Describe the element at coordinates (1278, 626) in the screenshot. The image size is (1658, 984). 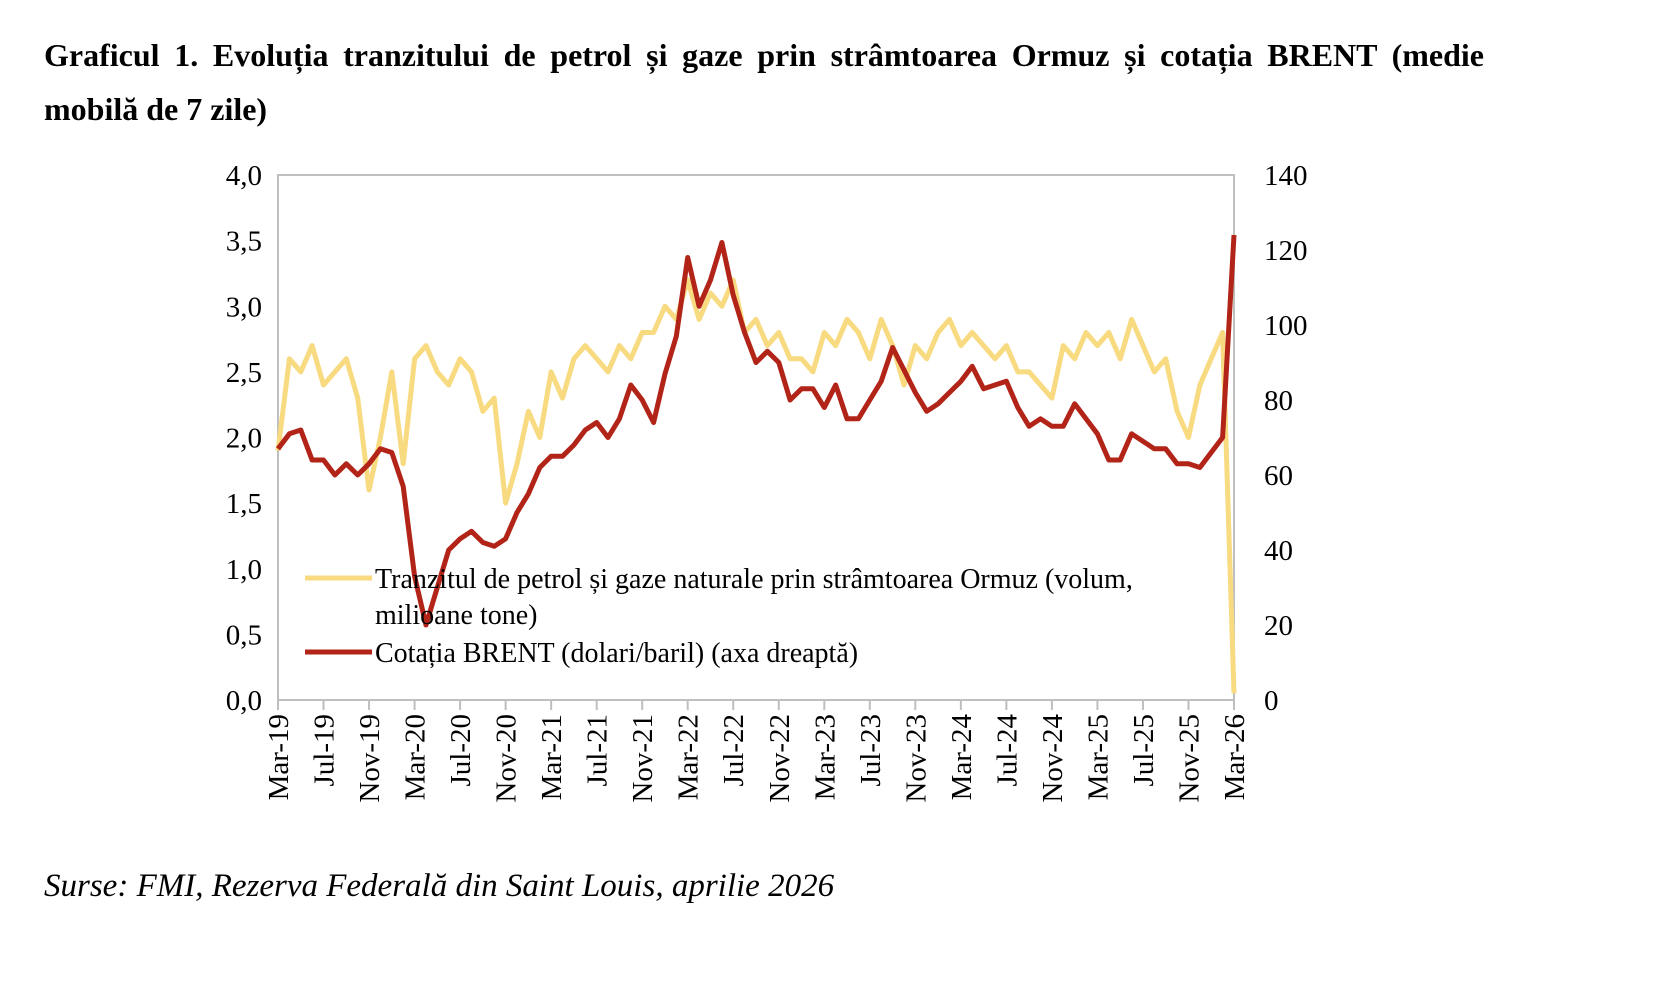
I see `y-right-tick-label: 20` at that location.